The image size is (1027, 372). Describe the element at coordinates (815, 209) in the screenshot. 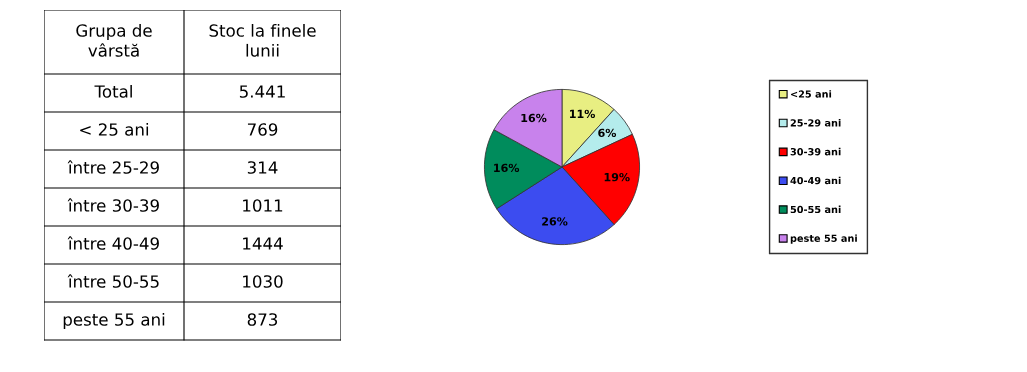

I see `legend-label: 50-55 ani` at that location.